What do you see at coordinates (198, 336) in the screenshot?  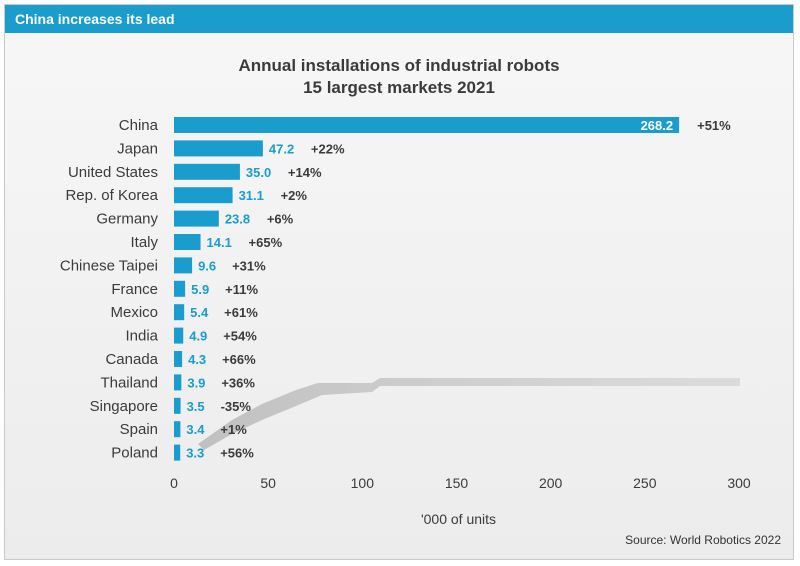 I see `value-label: 4.9` at bounding box center [198, 336].